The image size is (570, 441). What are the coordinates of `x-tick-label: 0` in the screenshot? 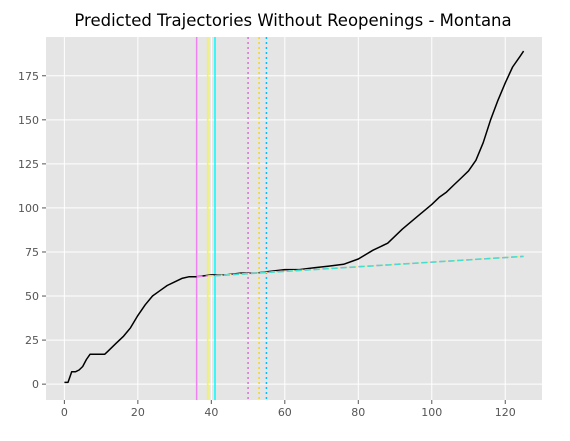 It's located at (64, 412).